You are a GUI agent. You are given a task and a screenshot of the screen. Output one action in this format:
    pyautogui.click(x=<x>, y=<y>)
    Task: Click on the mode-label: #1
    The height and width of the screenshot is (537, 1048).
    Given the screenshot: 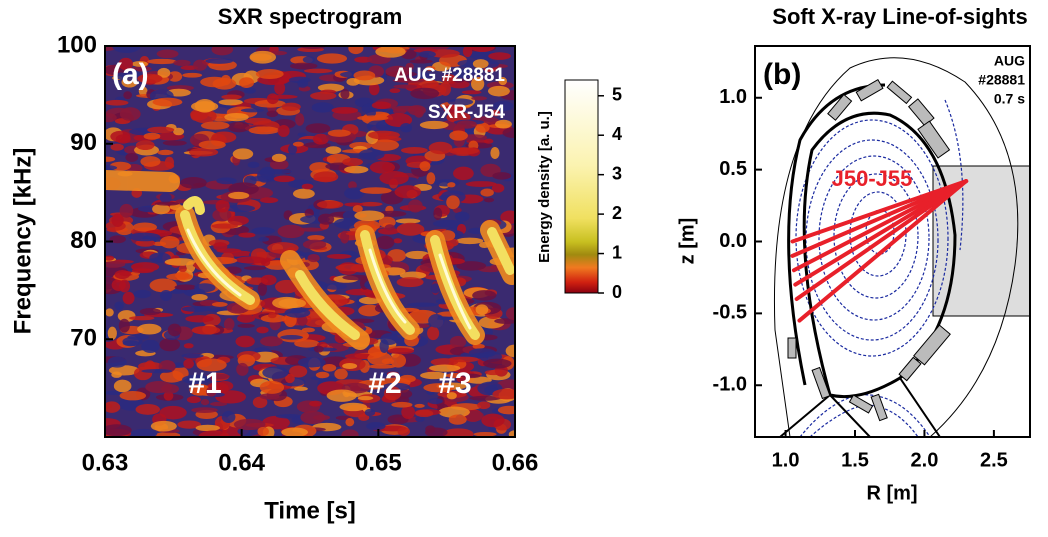 What is the action you would take?
    pyautogui.click(x=204, y=383)
    